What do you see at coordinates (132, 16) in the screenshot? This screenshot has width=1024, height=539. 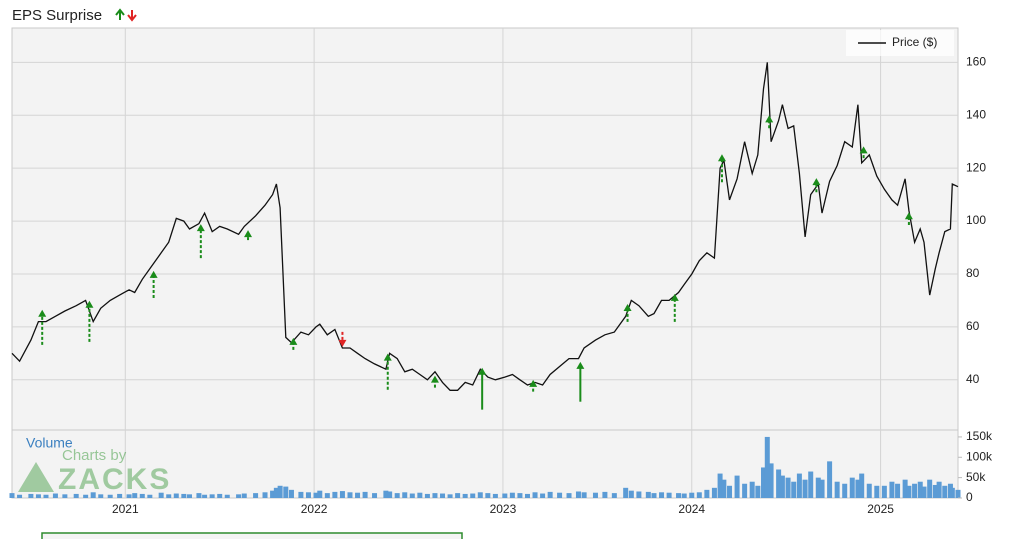 I see `down-icon` at bounding box center [132, 16].